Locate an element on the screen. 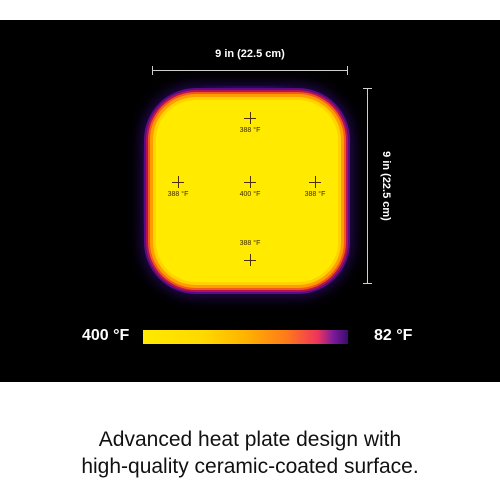 This screenshot has width=500, height=500. height-dimension-line is located at coordinates (367, 186).